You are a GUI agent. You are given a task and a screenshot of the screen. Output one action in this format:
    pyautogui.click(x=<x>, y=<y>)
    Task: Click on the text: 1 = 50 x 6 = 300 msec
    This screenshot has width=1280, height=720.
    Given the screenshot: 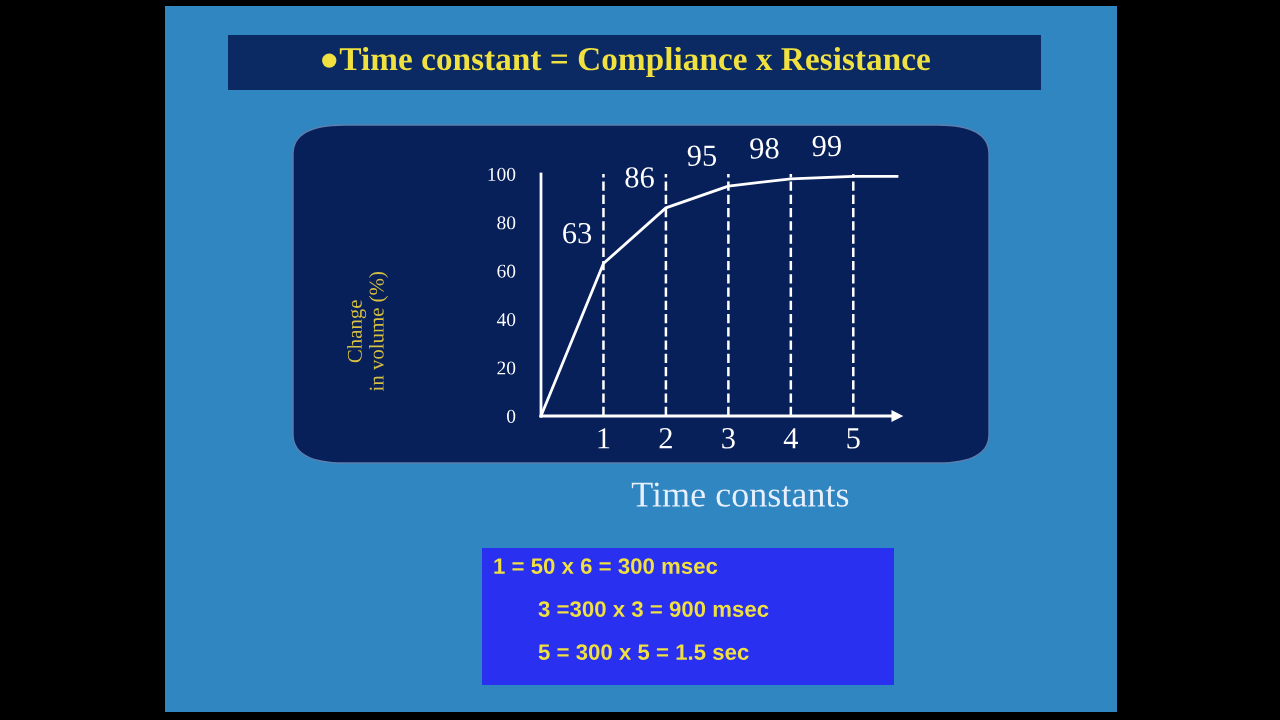 What is the action you would take?
    pyautogui.click(x=606, y=566)
    